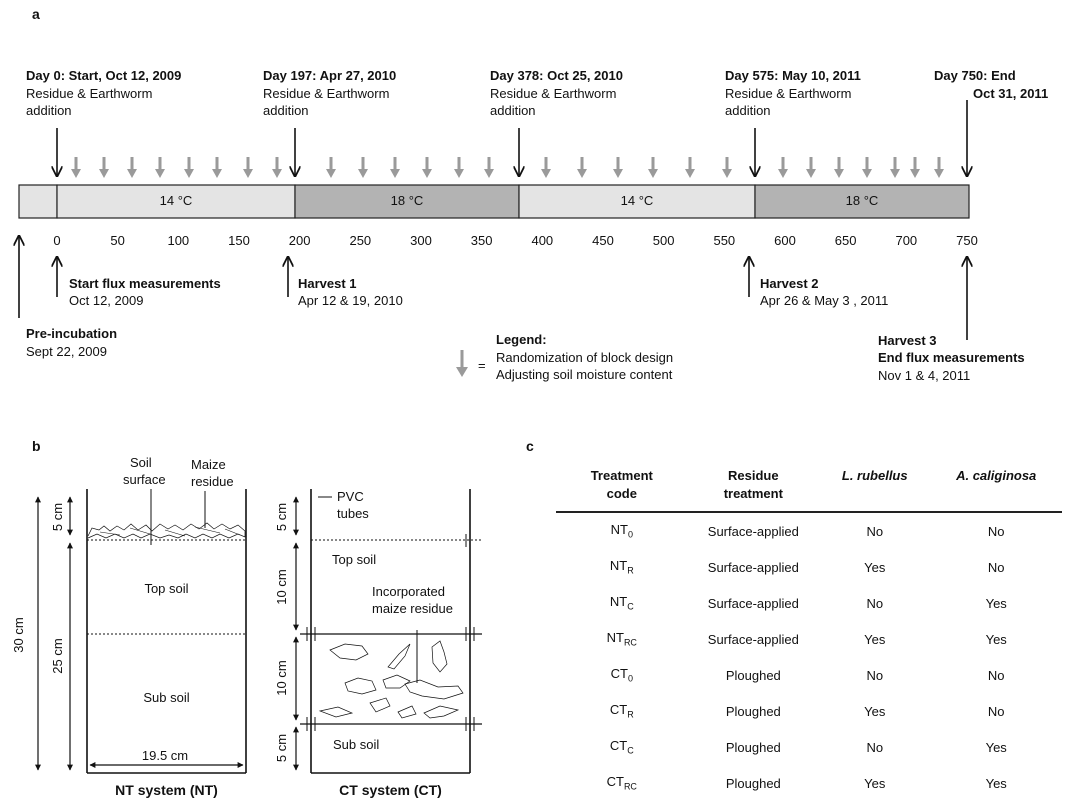  Describe the element at coordinates (618, 710) in the screenshot. I see `code-base: CT` at that location.